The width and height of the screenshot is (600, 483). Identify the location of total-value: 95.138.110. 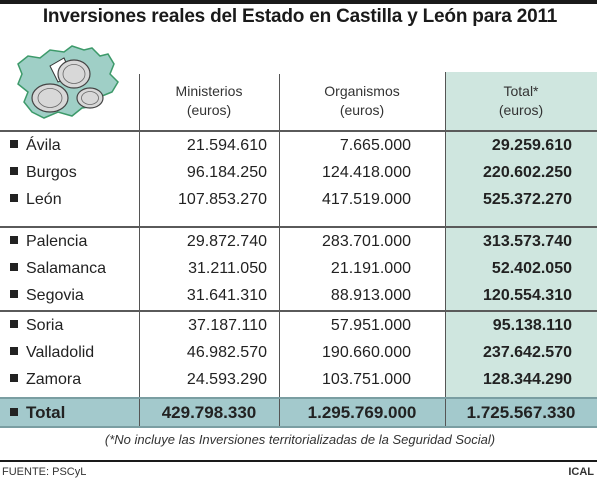
(532, 325).